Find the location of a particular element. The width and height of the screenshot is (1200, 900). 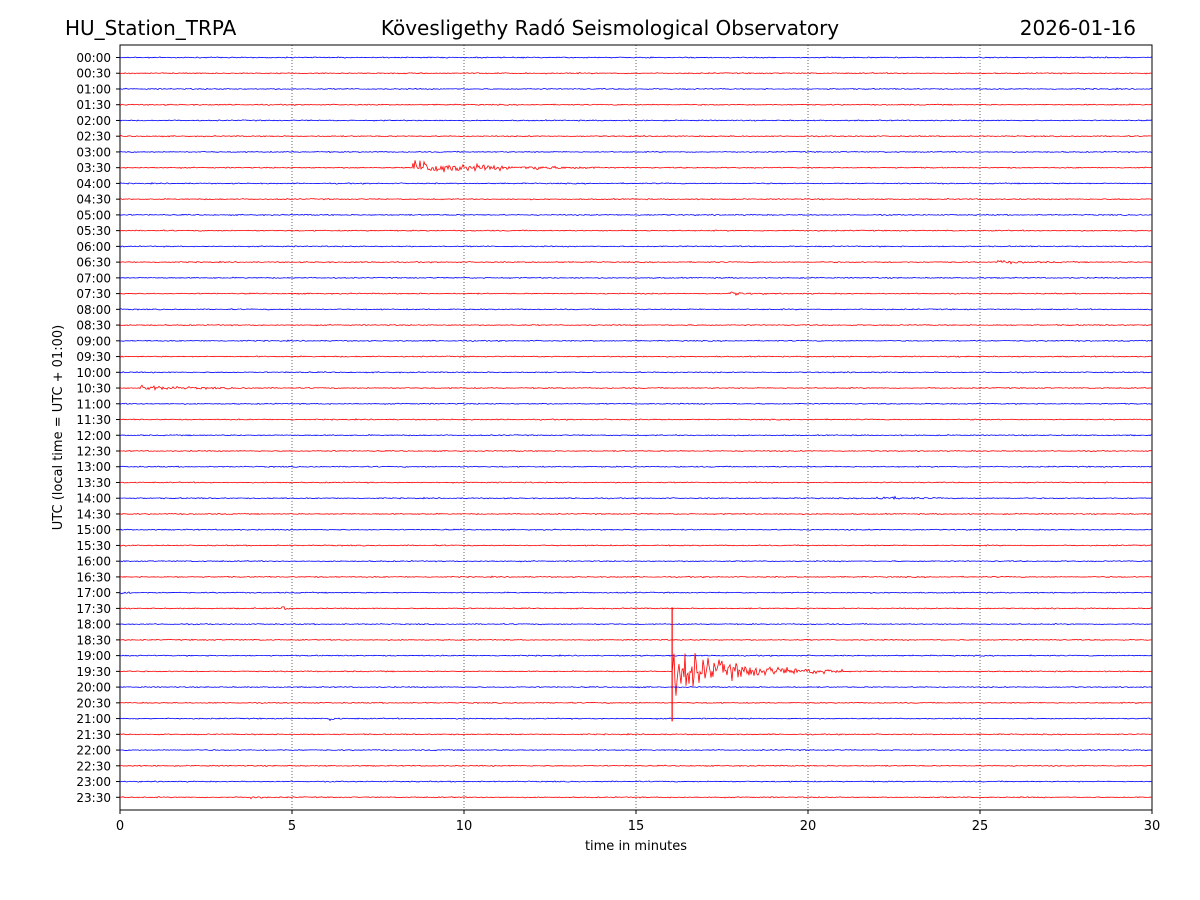

row-label: 13:30 is located at coordinates (93, 483).